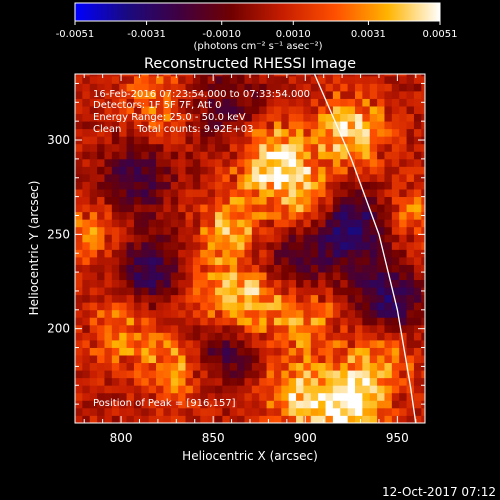 This screenshot has width=500, height=500. What do you see at coordinates (368, 34) in the screenshot?
I see `colorbar-tick-label: 0.0031` at bounding box center [368, 34].